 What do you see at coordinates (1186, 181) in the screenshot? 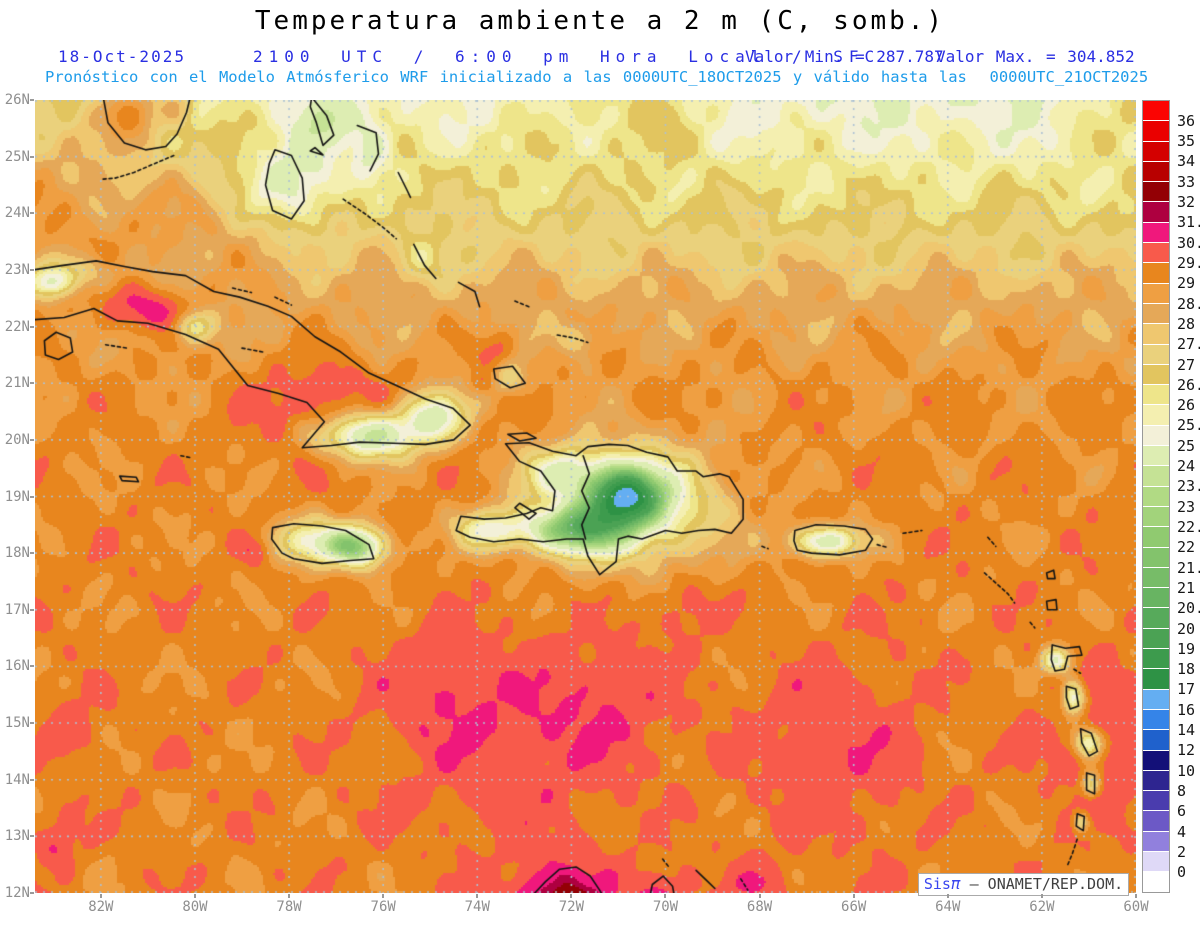
I see `colorbar-label: 33` at bounding box center [1186, 181].